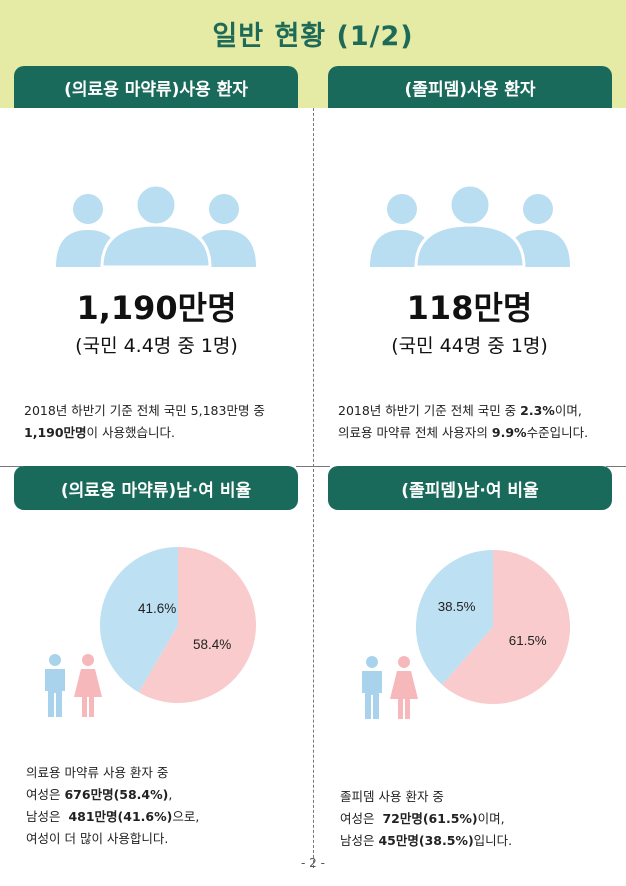 The height and width of the screenshot is (886, 626). I want to click on left-note-line2-pre: 여성은, so click(45, 794).